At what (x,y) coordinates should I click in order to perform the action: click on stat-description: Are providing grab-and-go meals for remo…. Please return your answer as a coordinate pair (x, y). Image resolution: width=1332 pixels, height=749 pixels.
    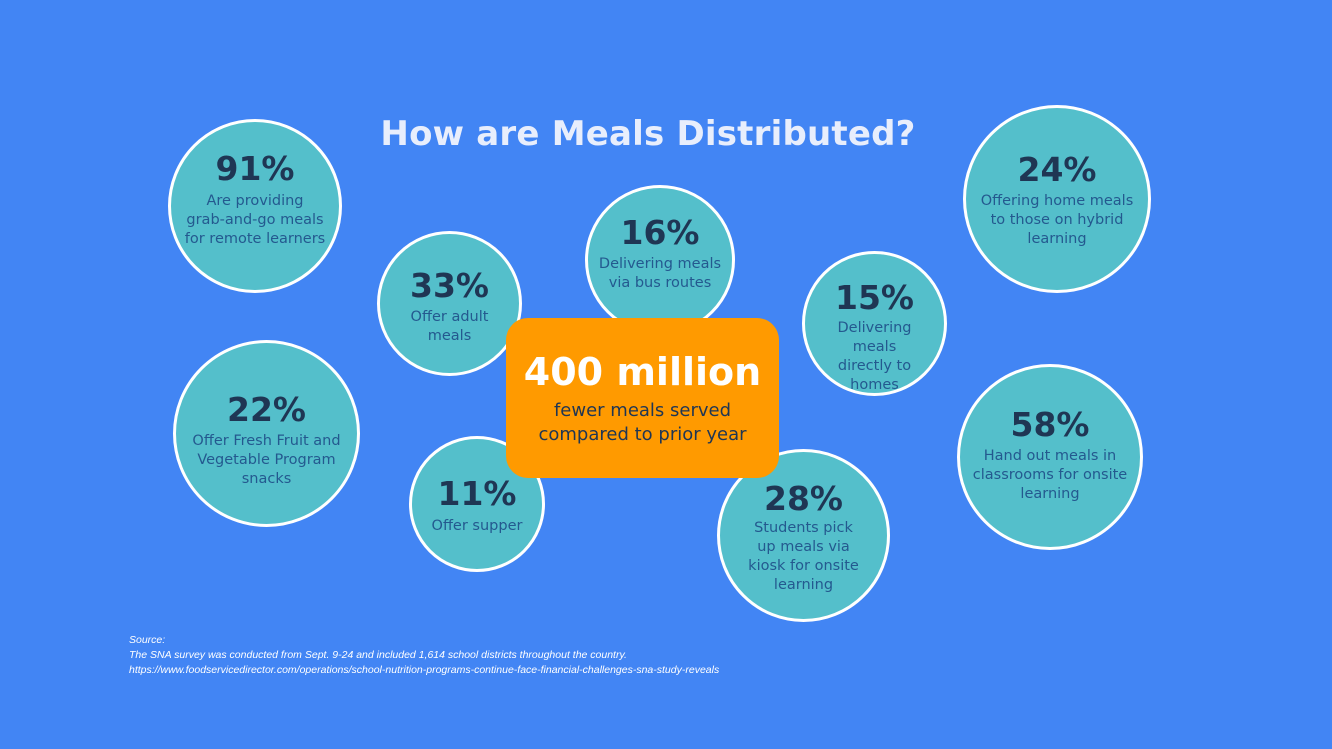
    Looking at the image, I should click on (255, 220).